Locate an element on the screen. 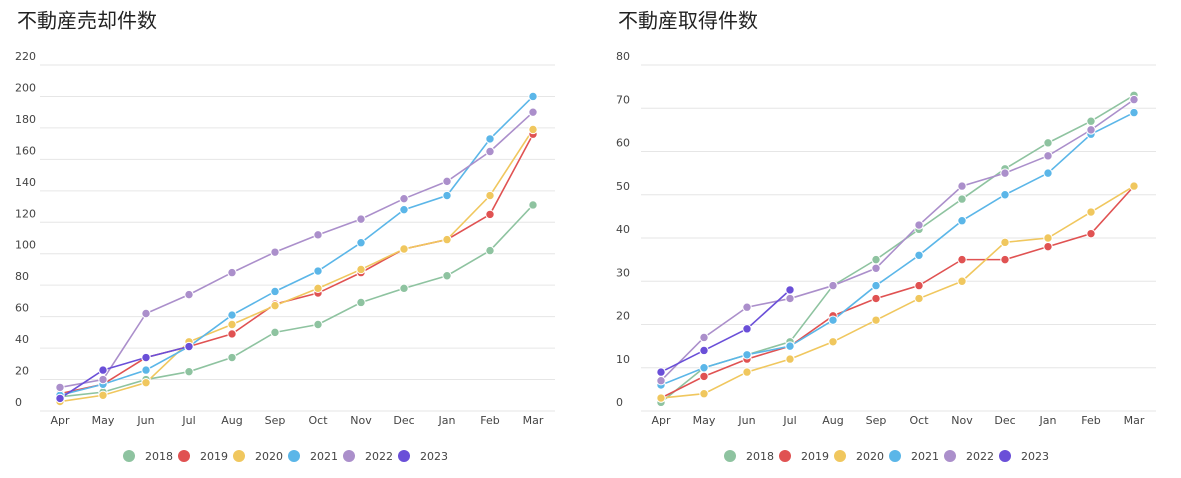  y-tick-label: 220 is located at coordinates (25, 56).